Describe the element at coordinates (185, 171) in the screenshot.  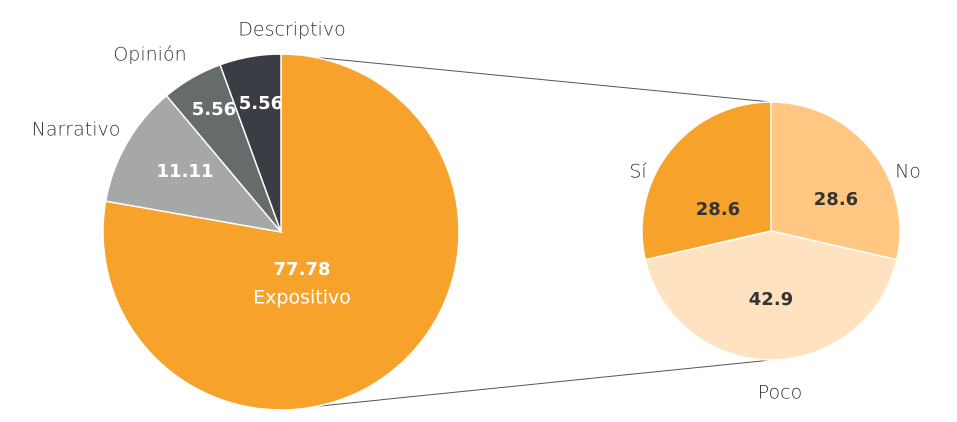
I see `value-label: 11.11` at that location.